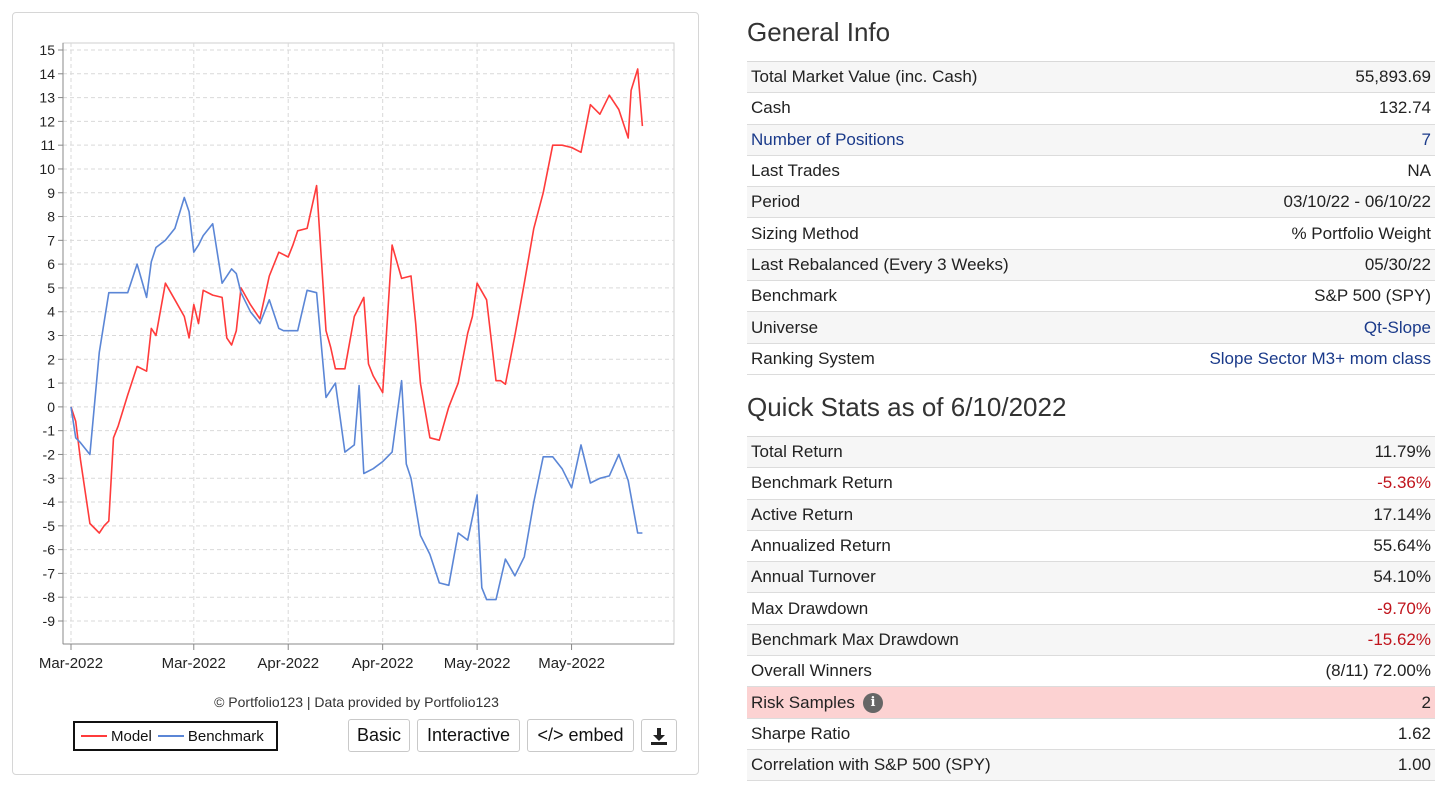 This screenshot has width=1456, height=792. What do you see at coordinates (1091, 172) in the screenshot?
I see `stat-row-last-trades: Last Trades NA` at bounding box center [1091, 172].